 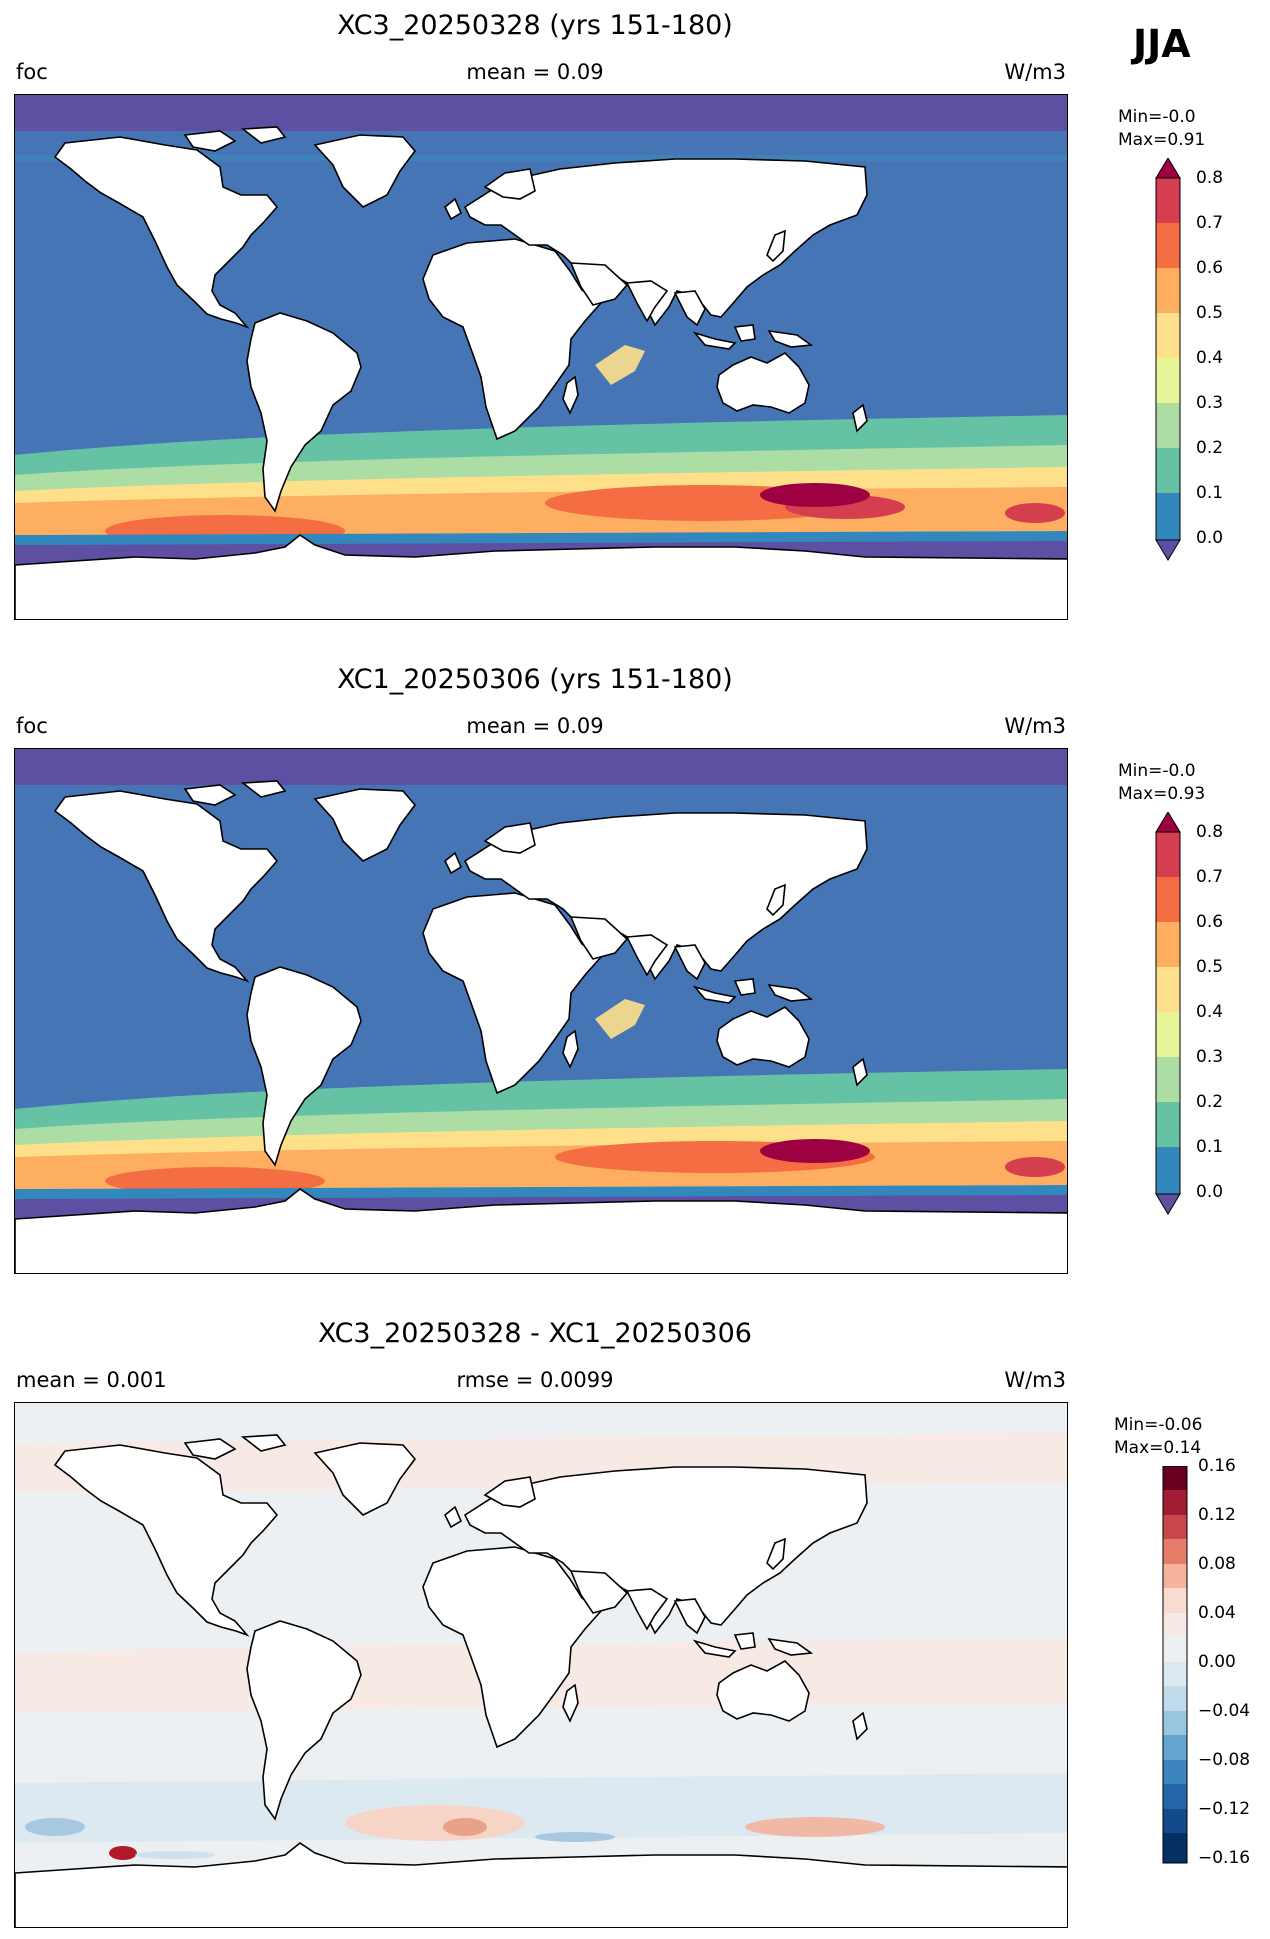 I want to click on panel2-max: Max=0.93, so click(x=1162, y=794).